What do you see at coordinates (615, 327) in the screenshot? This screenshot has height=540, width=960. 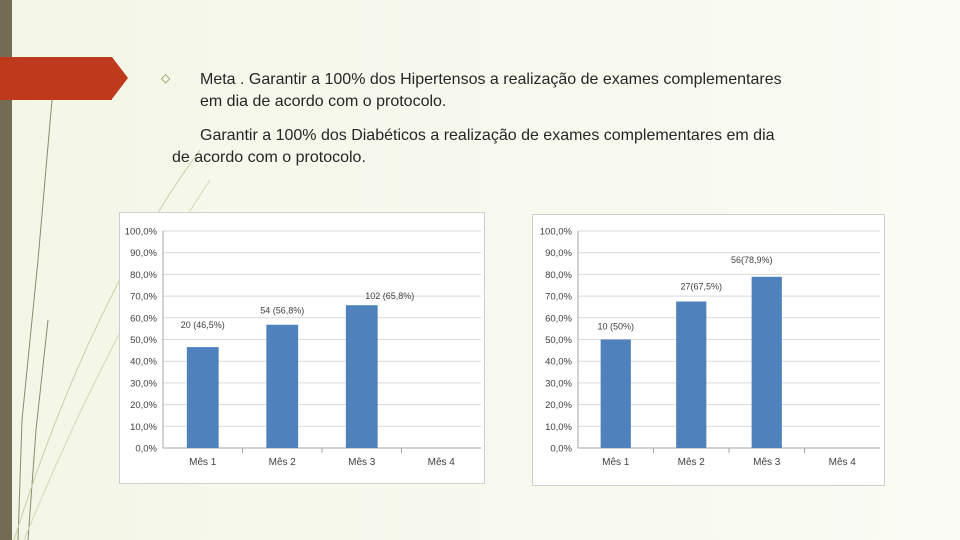 I see `data-label: 10 (50%)` at bounding box center [615, 327].